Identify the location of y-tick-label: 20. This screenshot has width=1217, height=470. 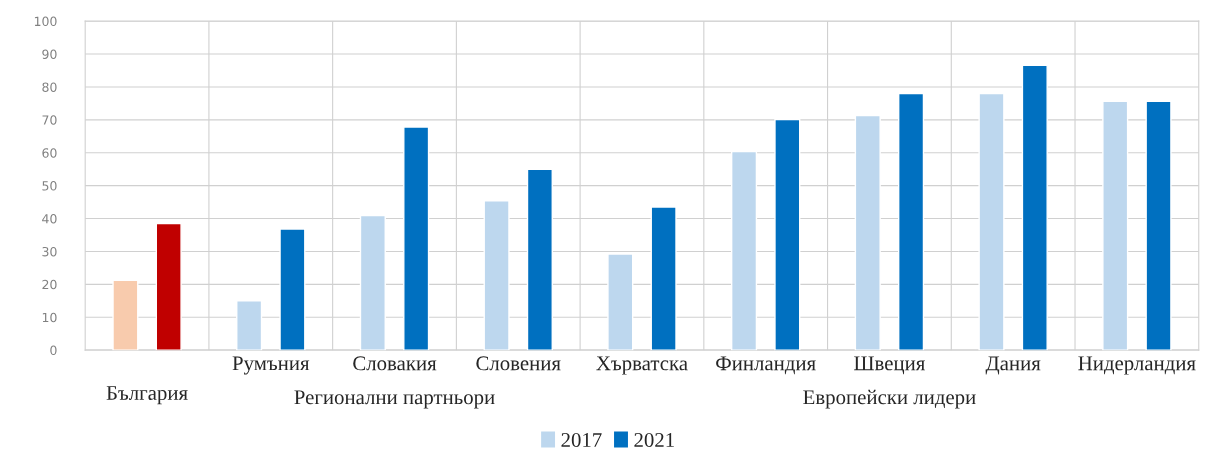
(49, 284).